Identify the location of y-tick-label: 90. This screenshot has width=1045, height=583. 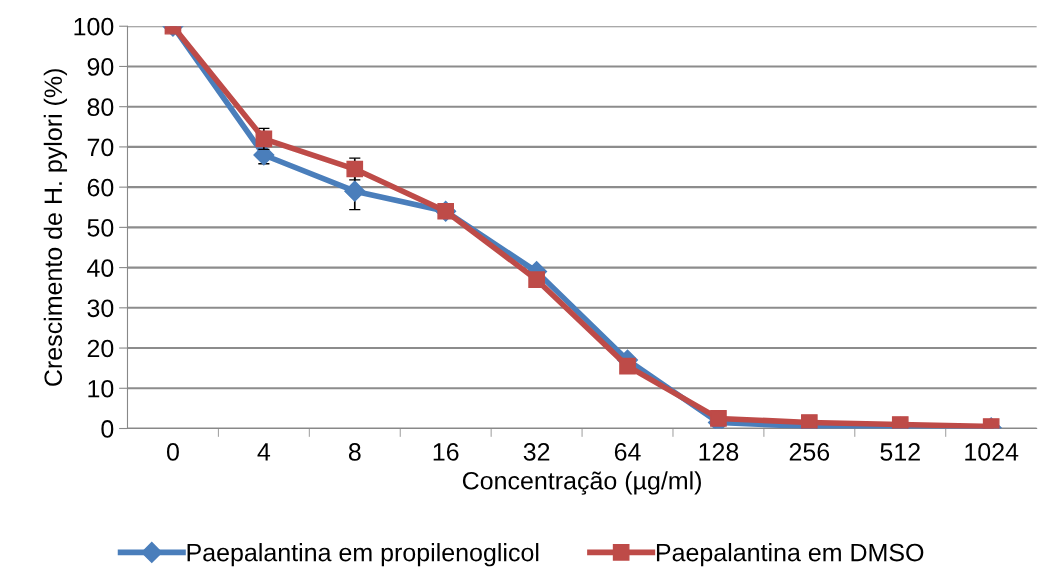
(100, 67).